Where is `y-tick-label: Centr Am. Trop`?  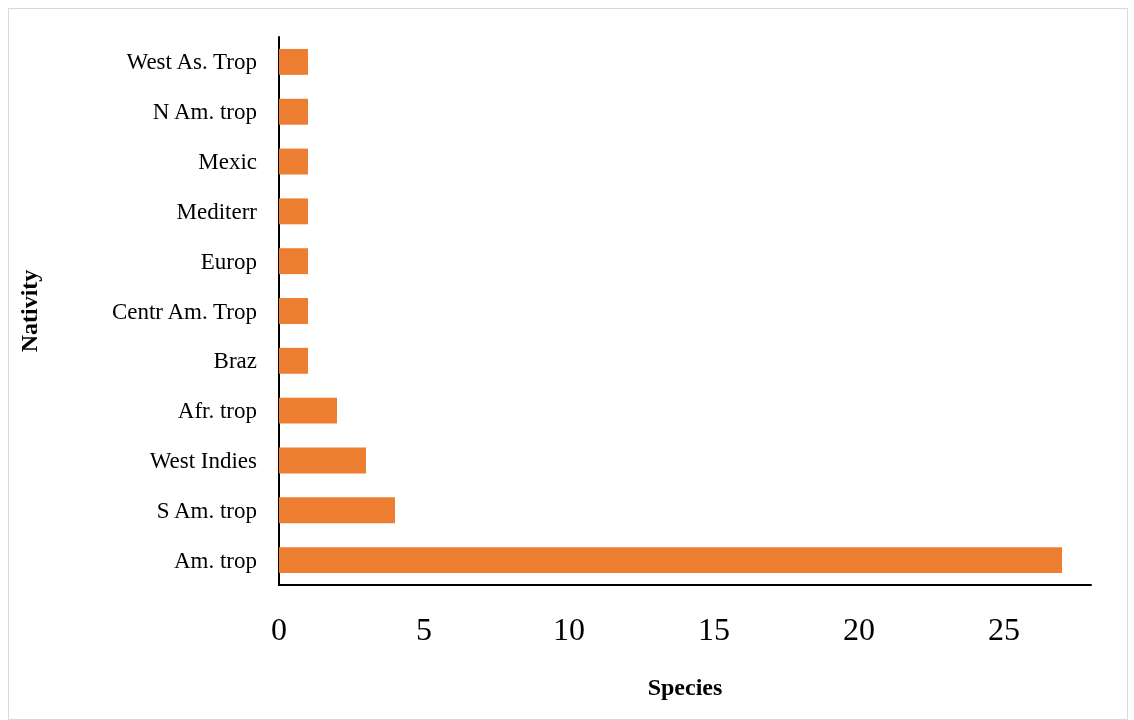 y-tick-label: Centr Am. Trop is located at coordinates (184, 311).